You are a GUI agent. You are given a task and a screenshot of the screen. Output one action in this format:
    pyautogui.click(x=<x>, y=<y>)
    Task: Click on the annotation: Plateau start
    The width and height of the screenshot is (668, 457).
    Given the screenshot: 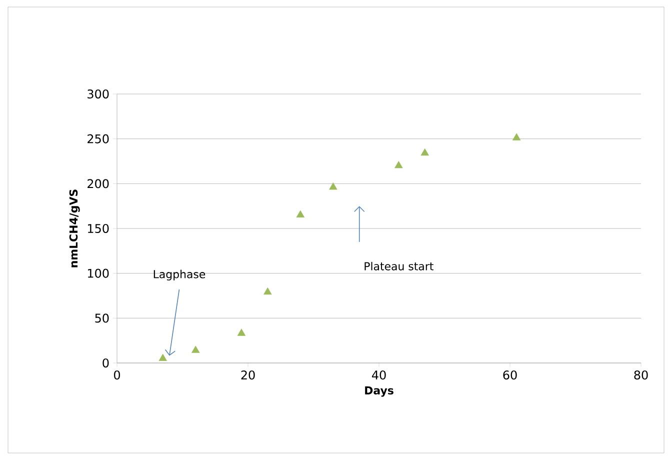 What is the action you would take?
    pyautogui.click(x=399, y=266)
    